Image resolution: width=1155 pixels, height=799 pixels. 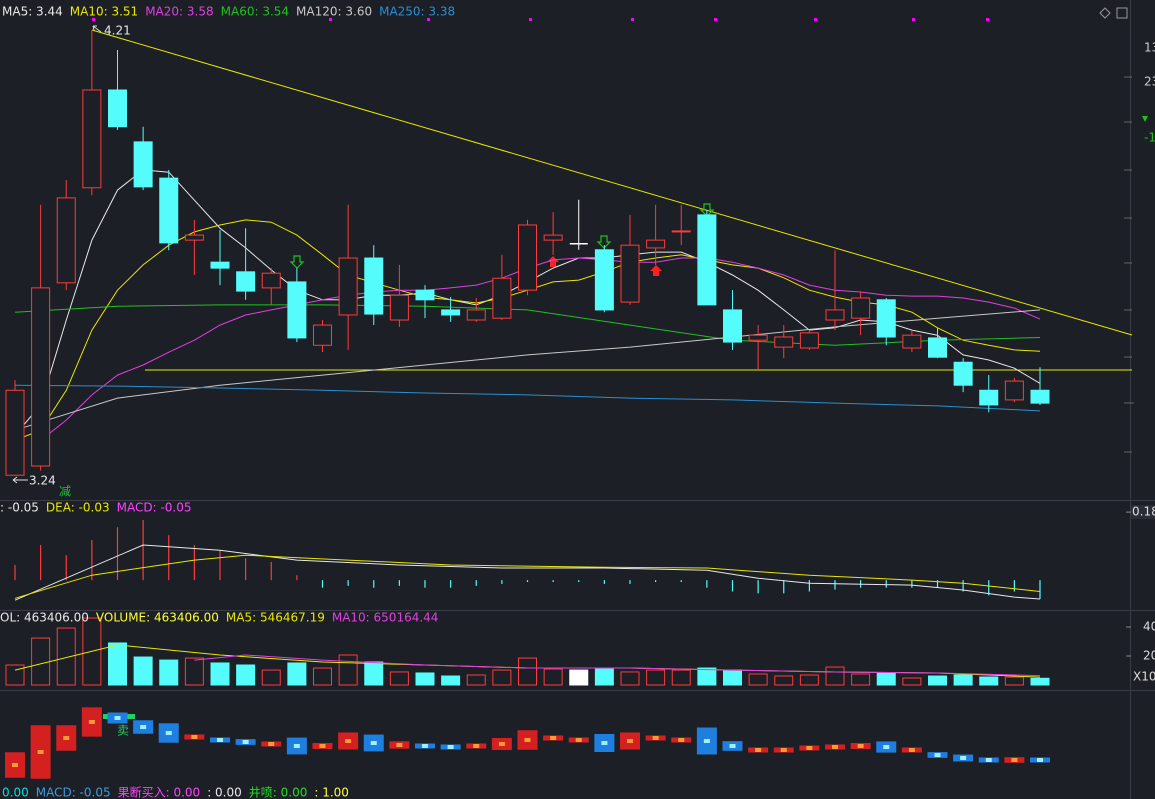 What do you see at coordinates (15, 792) in the screenshot?
I see `legend-label: 0.00` at bounding box center [15, 792].